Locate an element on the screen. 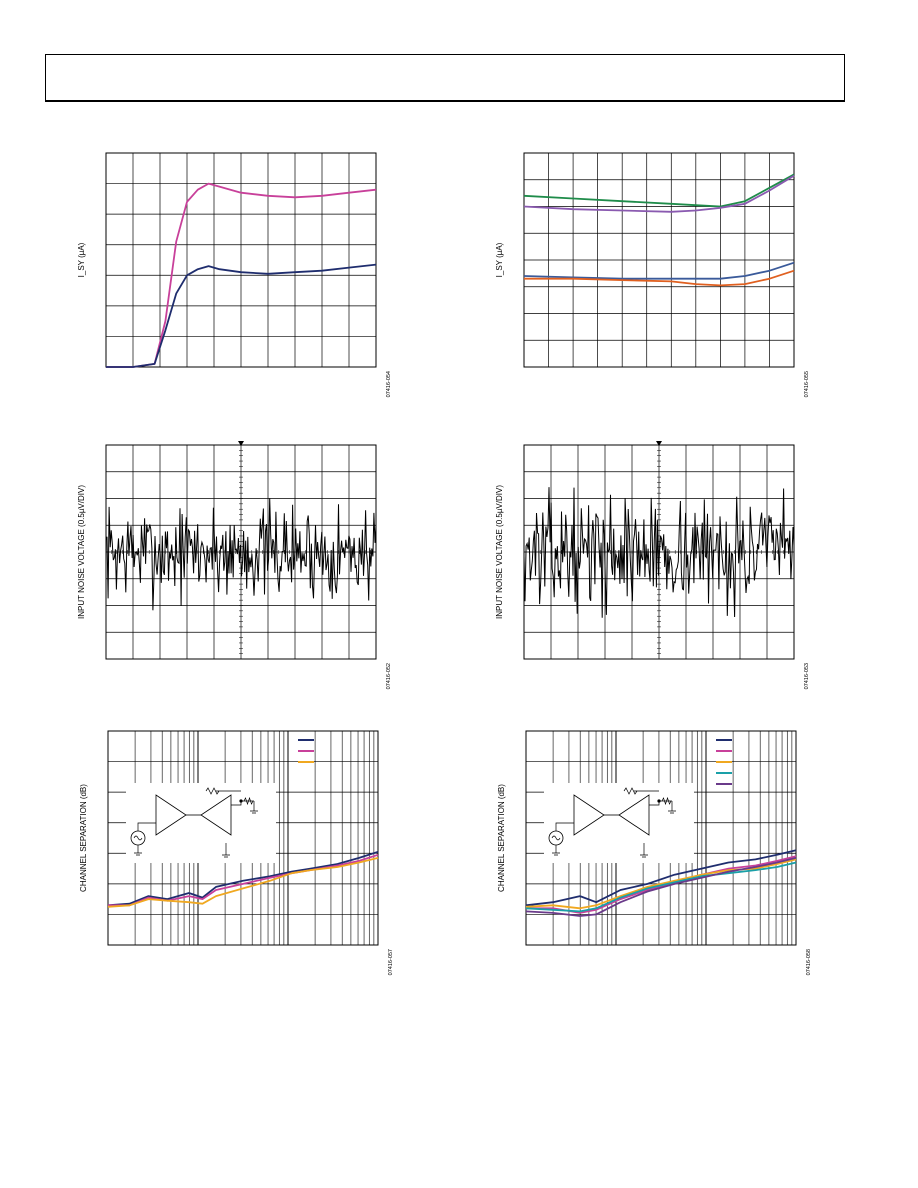 This screenshot has width=918, height=1188. input-noise-plot-2: INPUT NOISE VOLTAGE (0.5µV/DIV) 07416-053 is located at coordinates (652, 565).